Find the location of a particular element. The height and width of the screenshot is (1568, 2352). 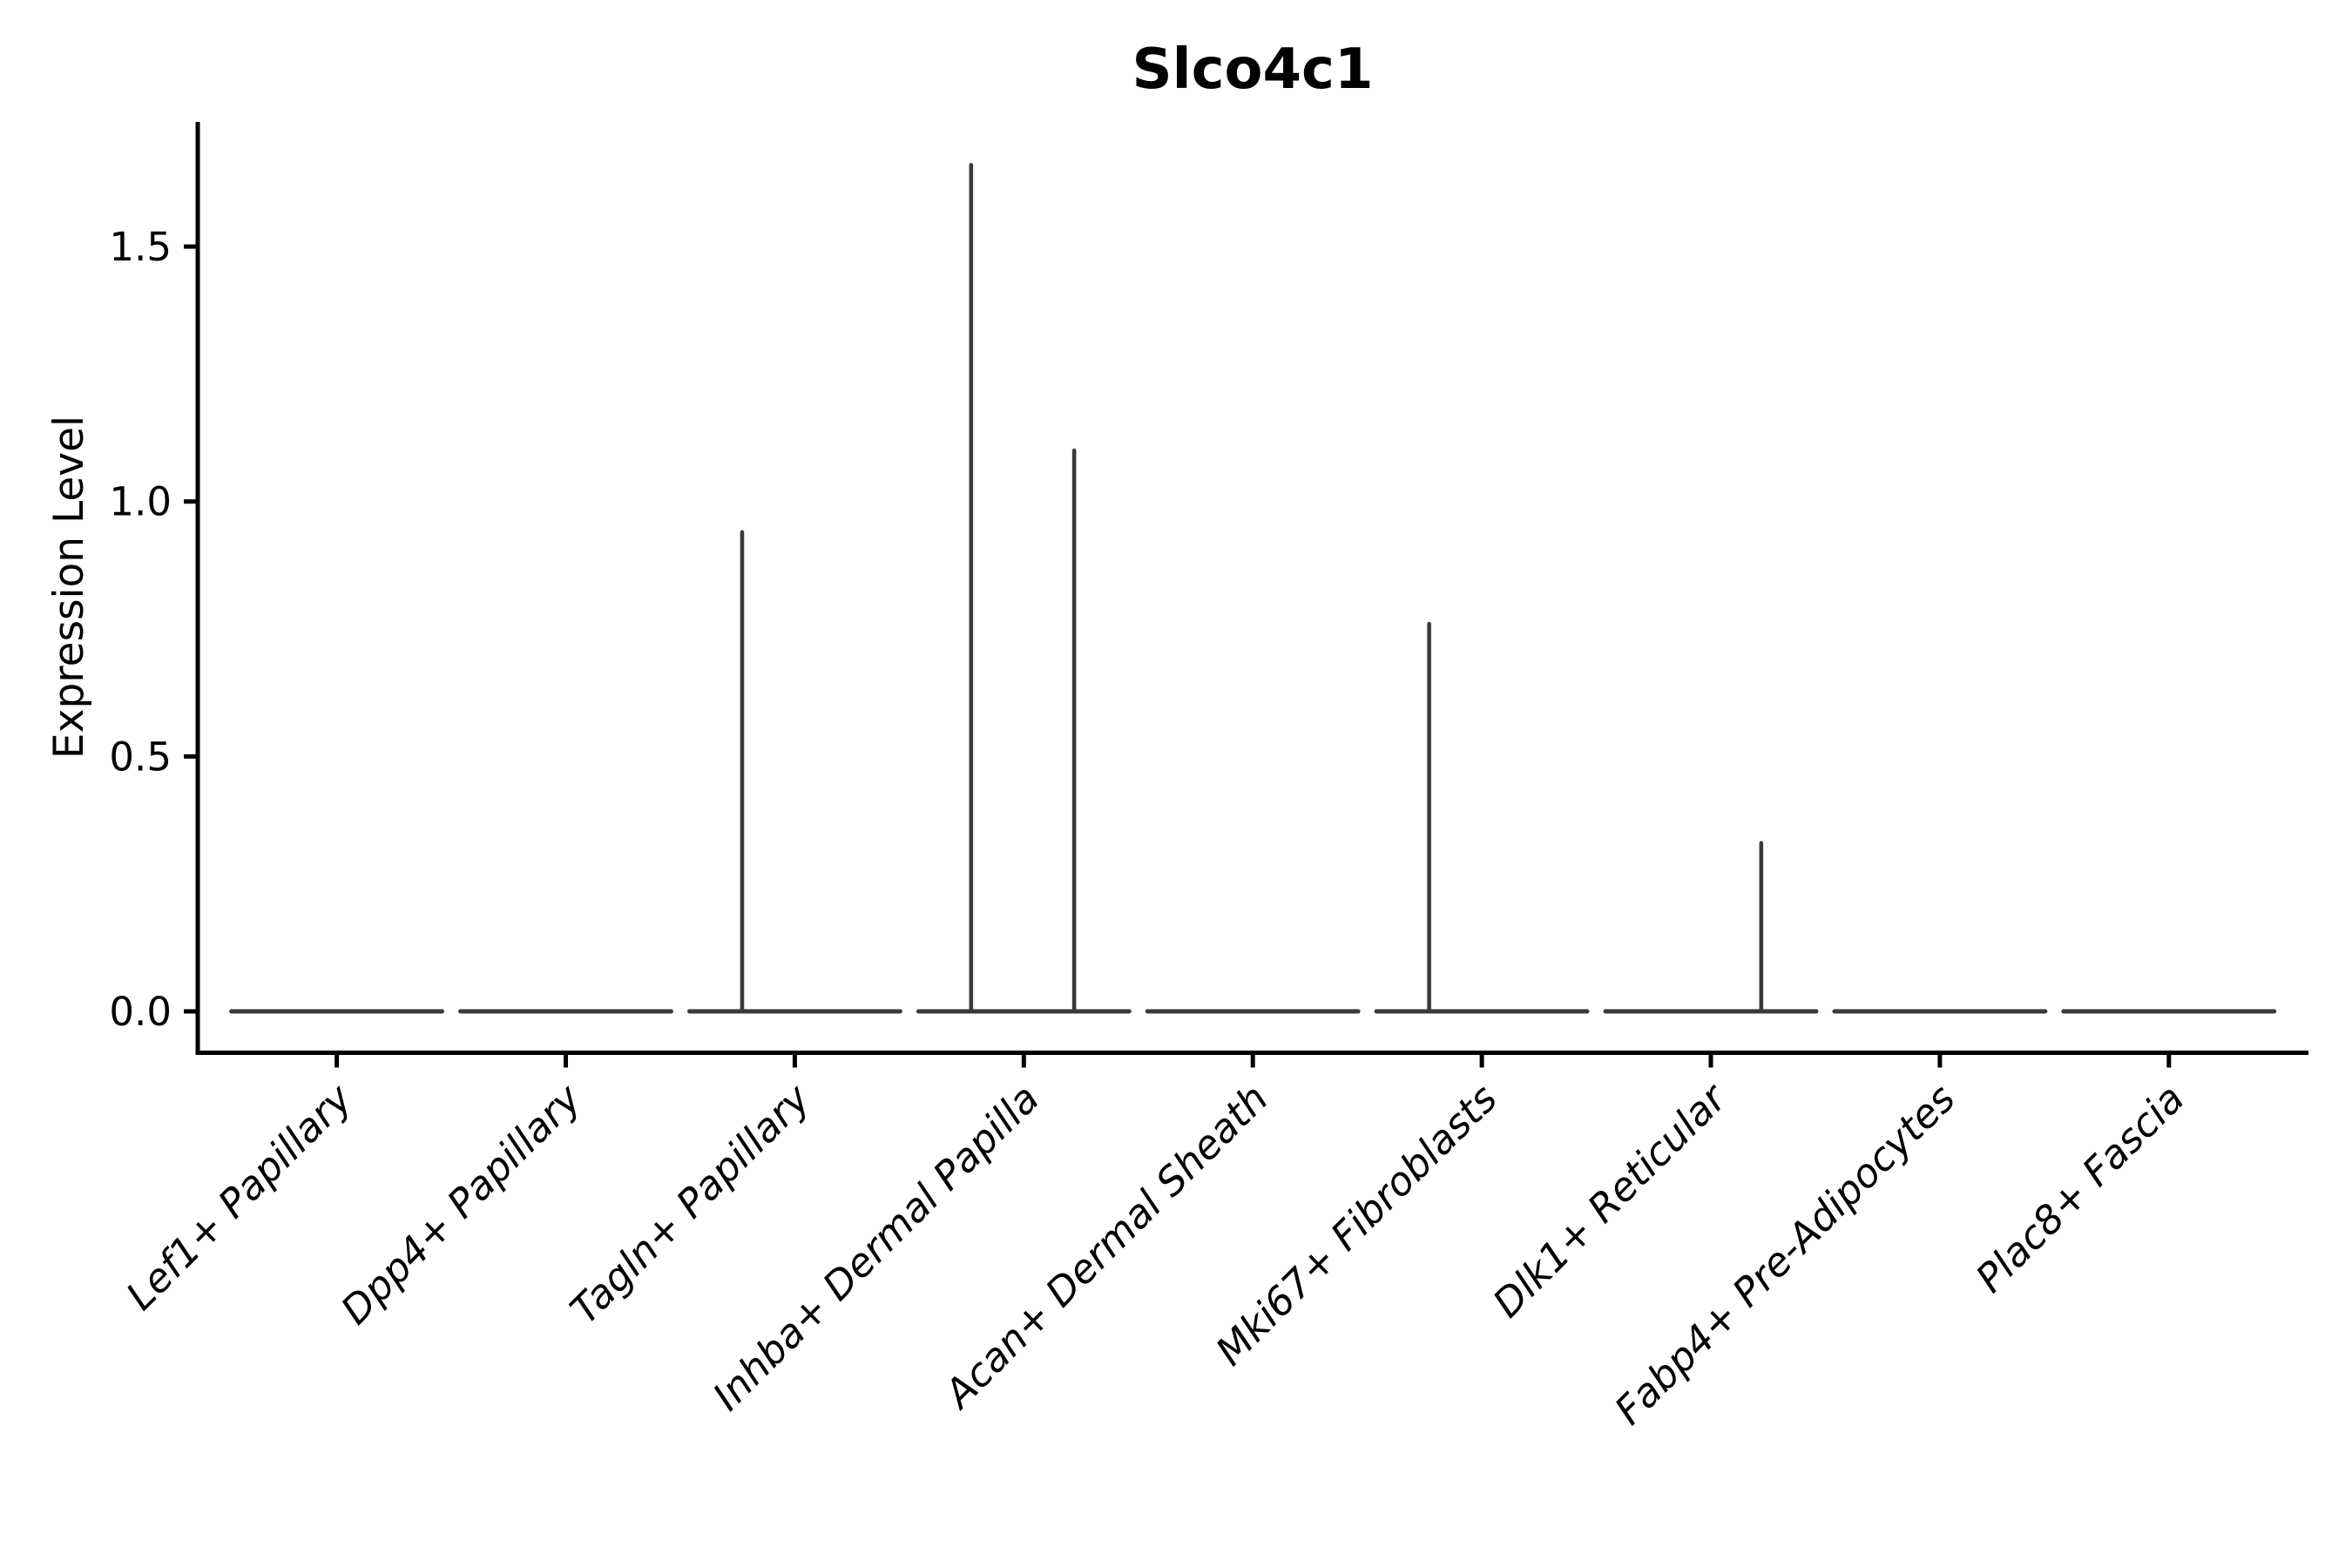

y-tick-label: 0.0 is located at coordinates (140, 1012).